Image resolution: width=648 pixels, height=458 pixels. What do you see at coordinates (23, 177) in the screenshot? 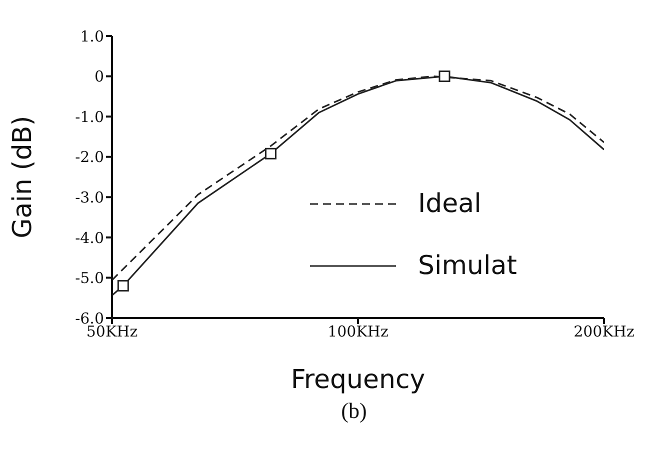
I see `y-axis-title: Gain (dB)` at bounding box center [23, 177].